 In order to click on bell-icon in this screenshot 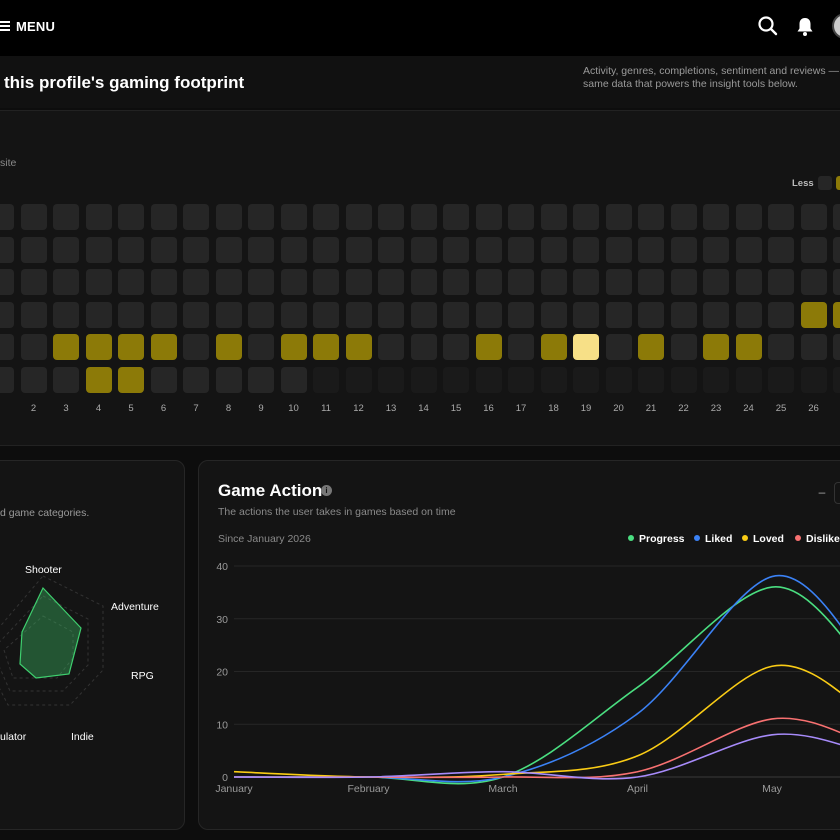, I will do `click(805, 27)`.